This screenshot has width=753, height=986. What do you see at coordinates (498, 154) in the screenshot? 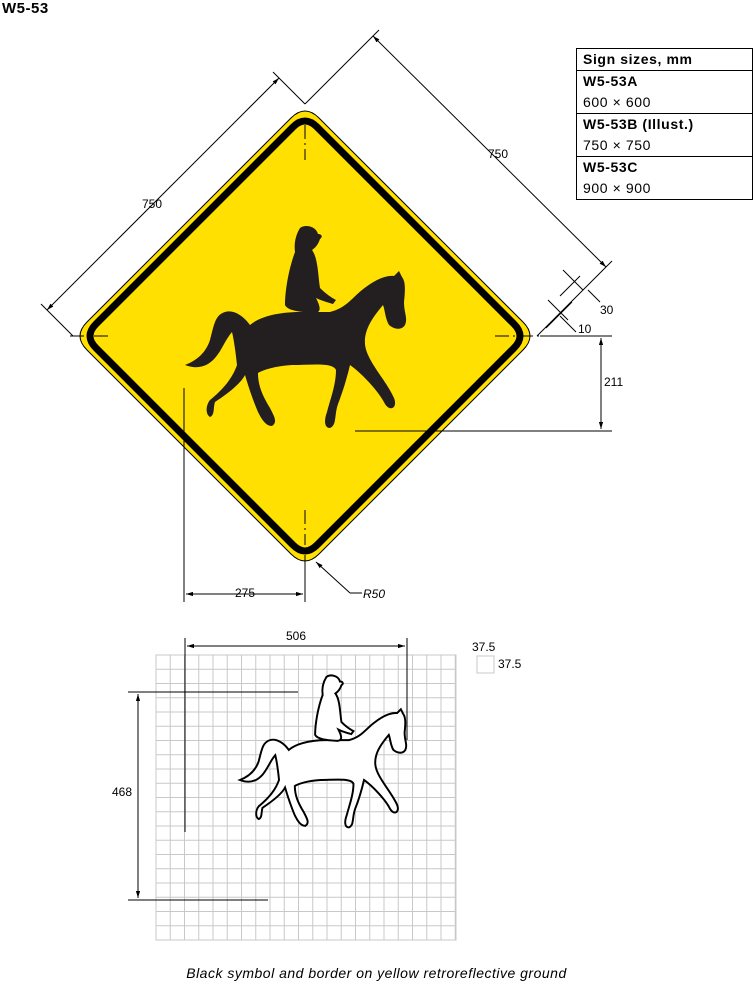
I see `right-side-label: 750` at bounding box center [498, 154].